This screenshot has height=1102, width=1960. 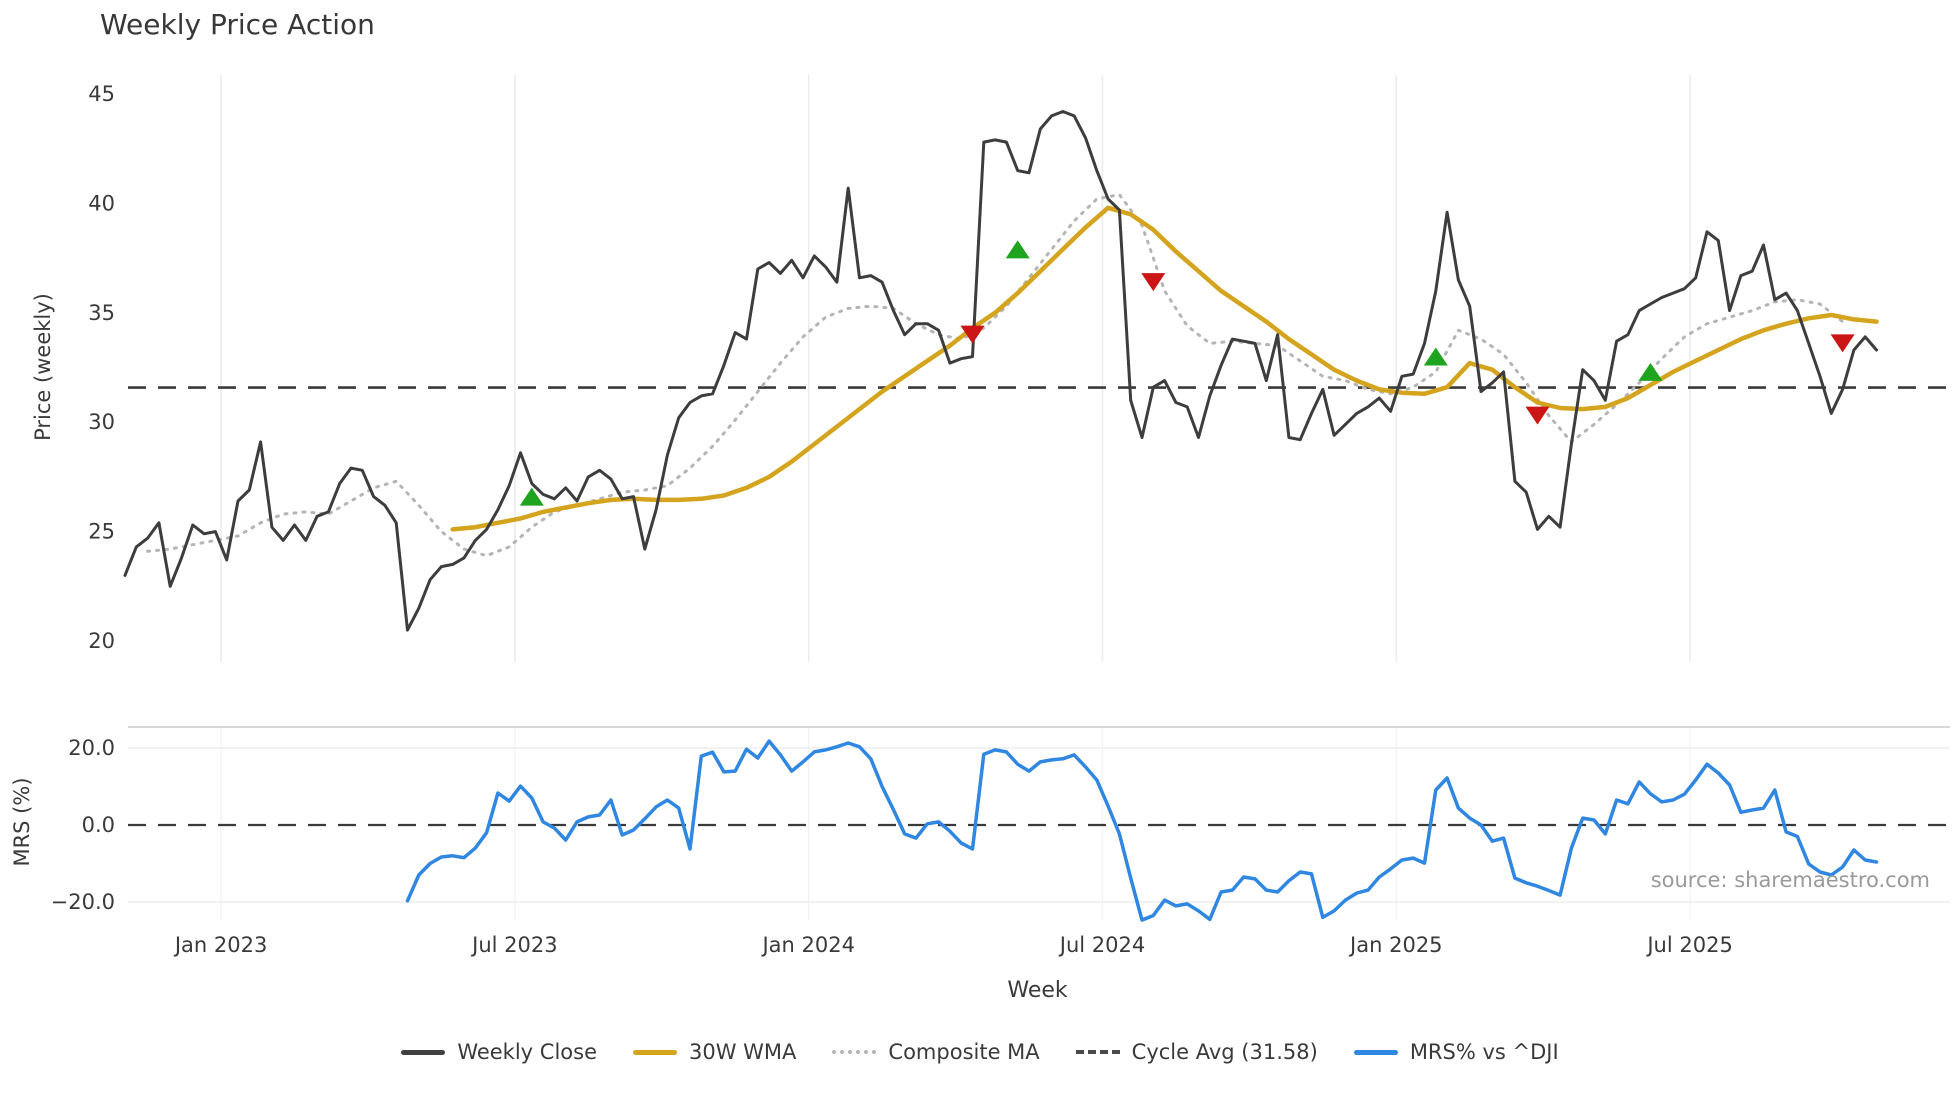 What do you see at coordinates (1224, 1052) in the screenshot?
I see `legend-label: Cycle Avg (31.58)` at bounding box center [1224, 1052].